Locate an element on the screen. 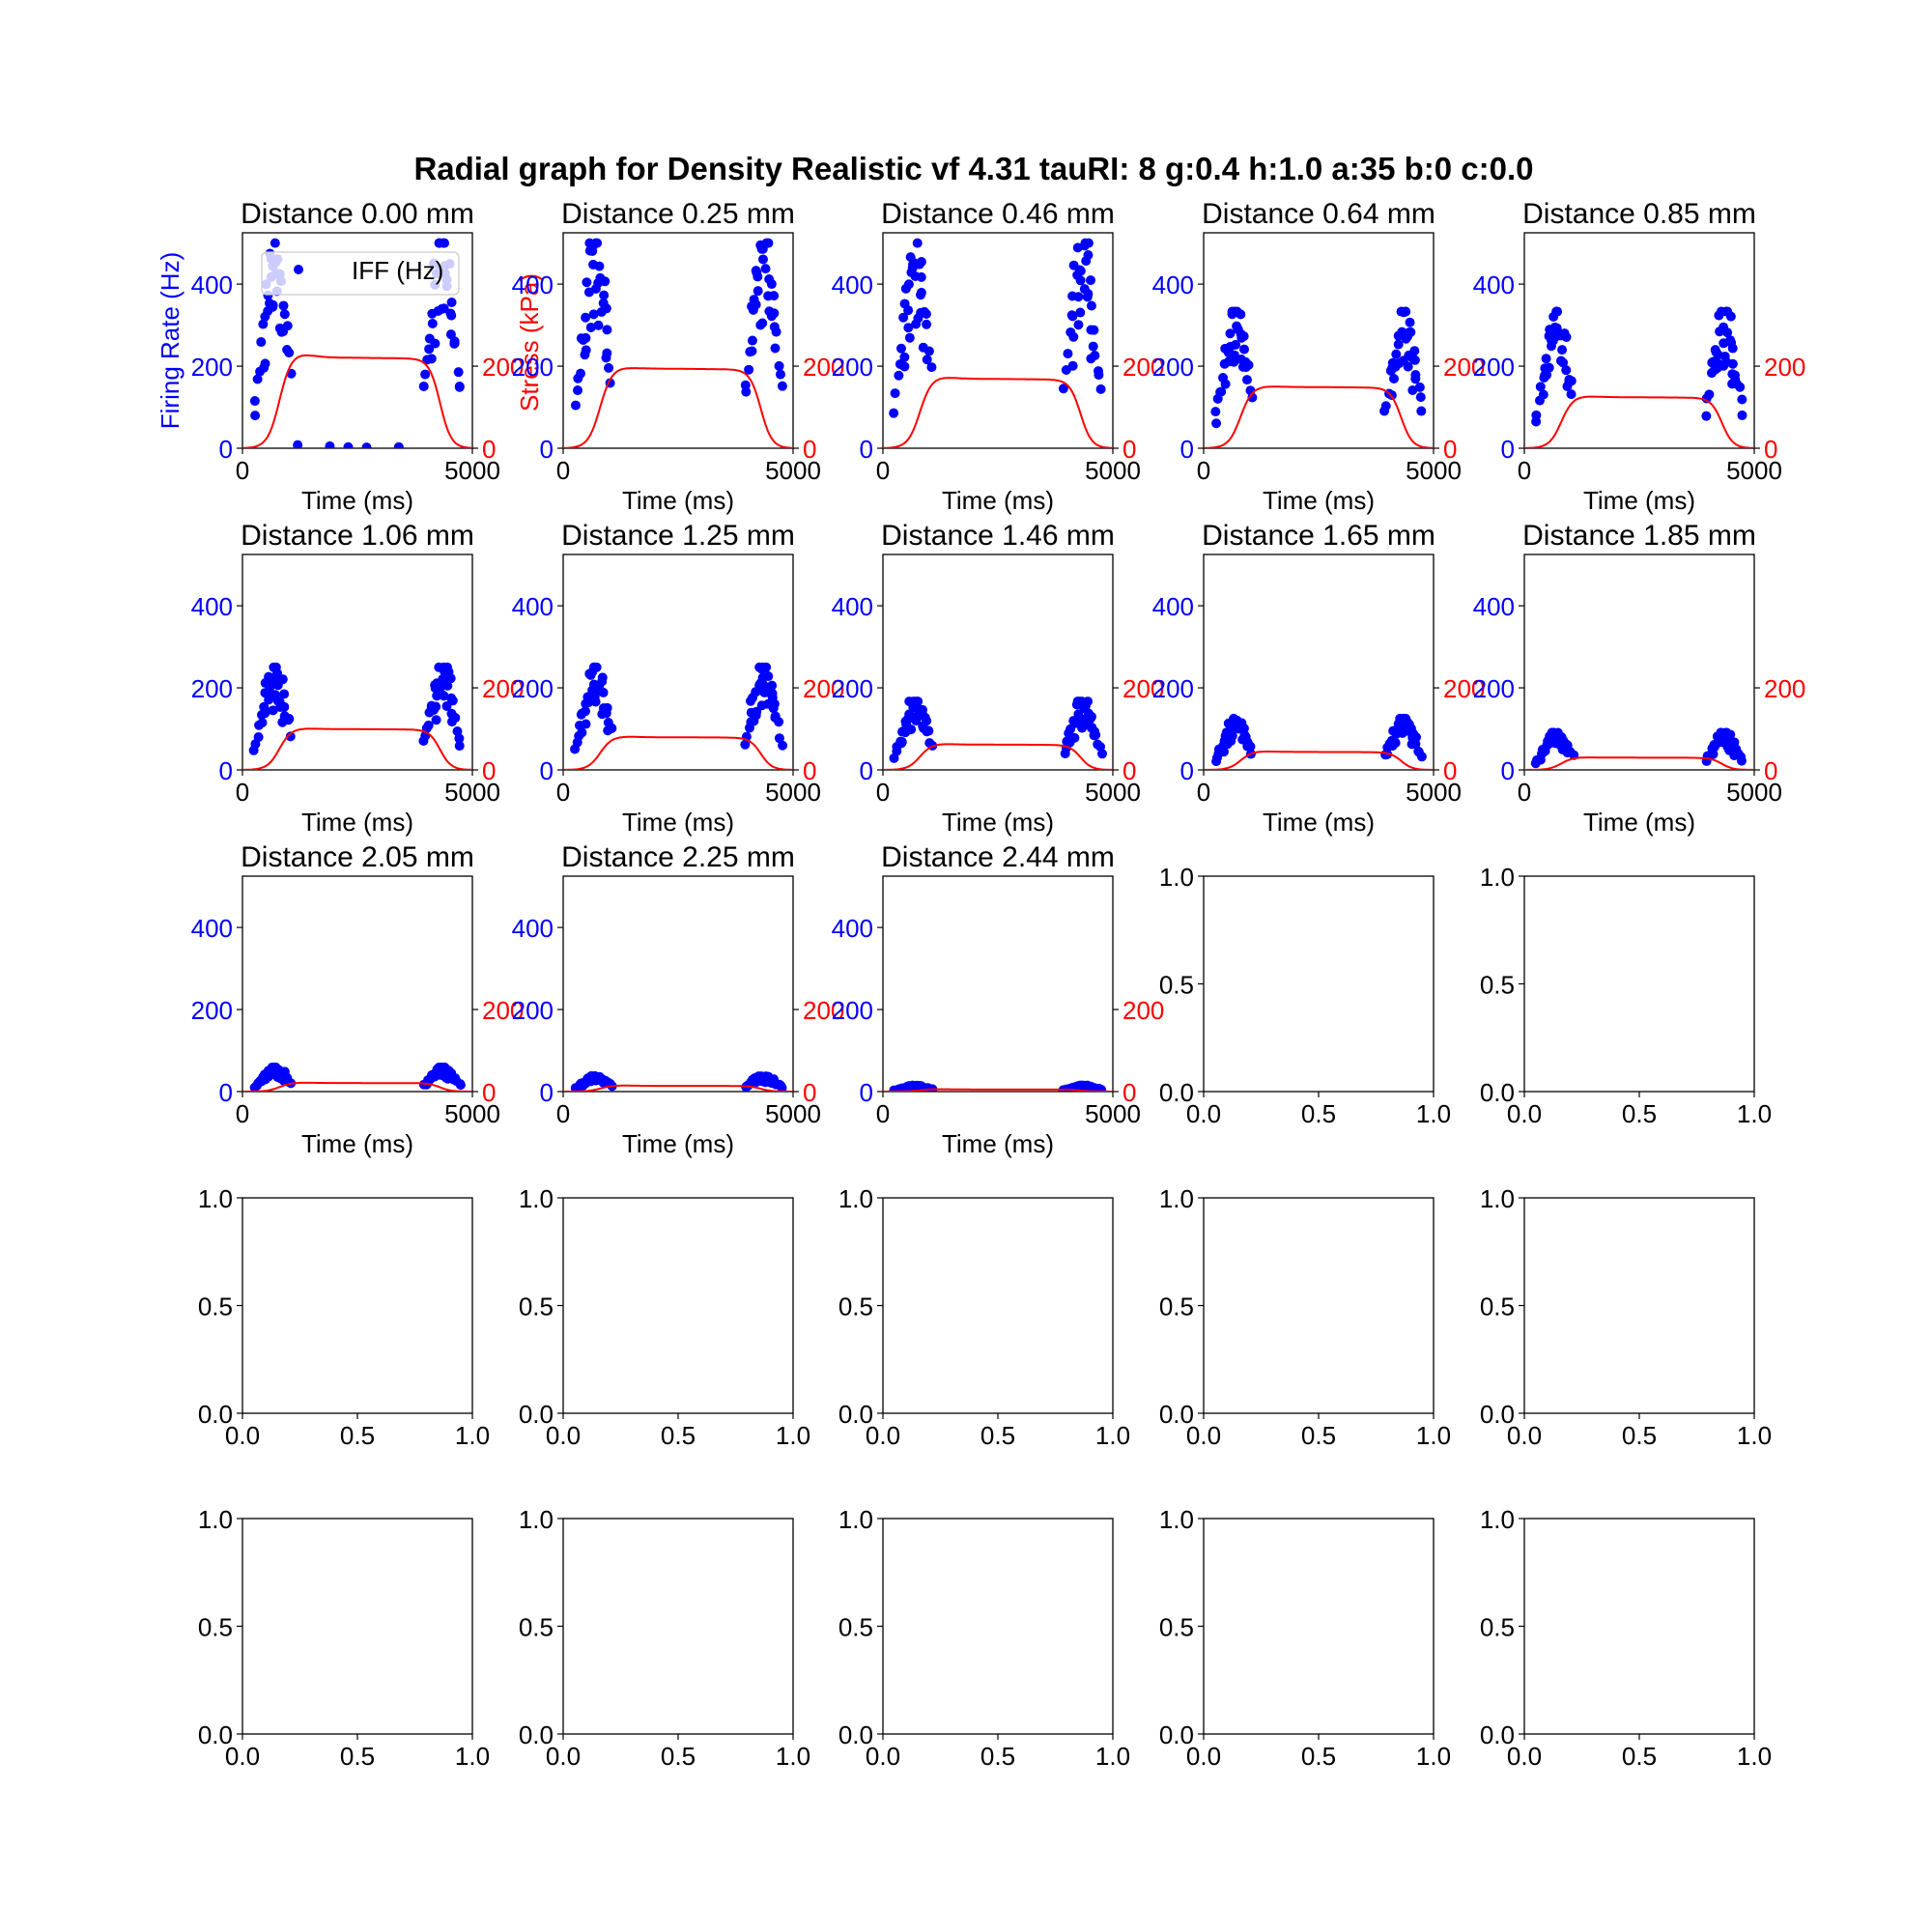 This screenshot has width=1932, height=1932. y-tick-label: 0.5 is located at coordinates (536, 1627).